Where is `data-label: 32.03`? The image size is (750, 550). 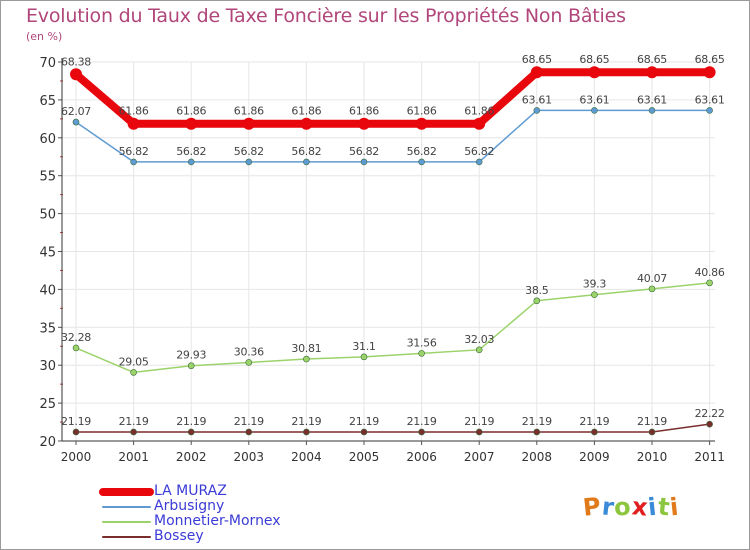 data-label: 32.03 is located at coordinates (479, 339).